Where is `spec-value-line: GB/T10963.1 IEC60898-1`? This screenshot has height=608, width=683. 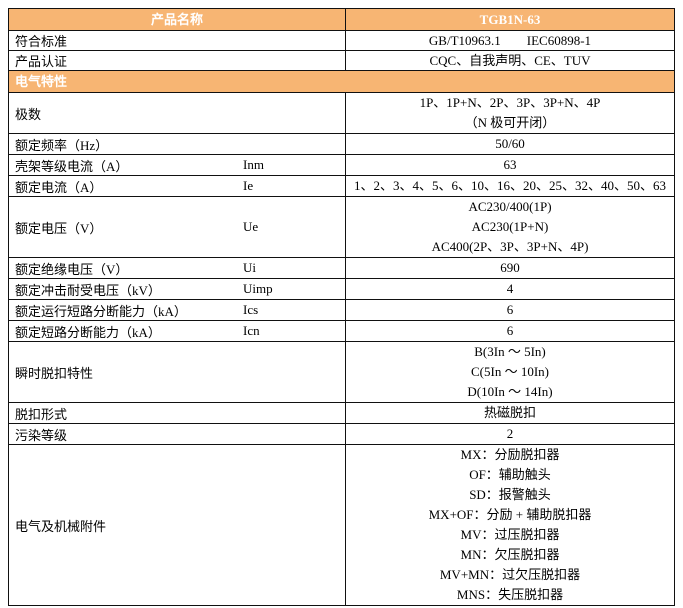 spec-value-line: GB/T10963.1 IEC60898-1 is located at coordinates (510, 40).